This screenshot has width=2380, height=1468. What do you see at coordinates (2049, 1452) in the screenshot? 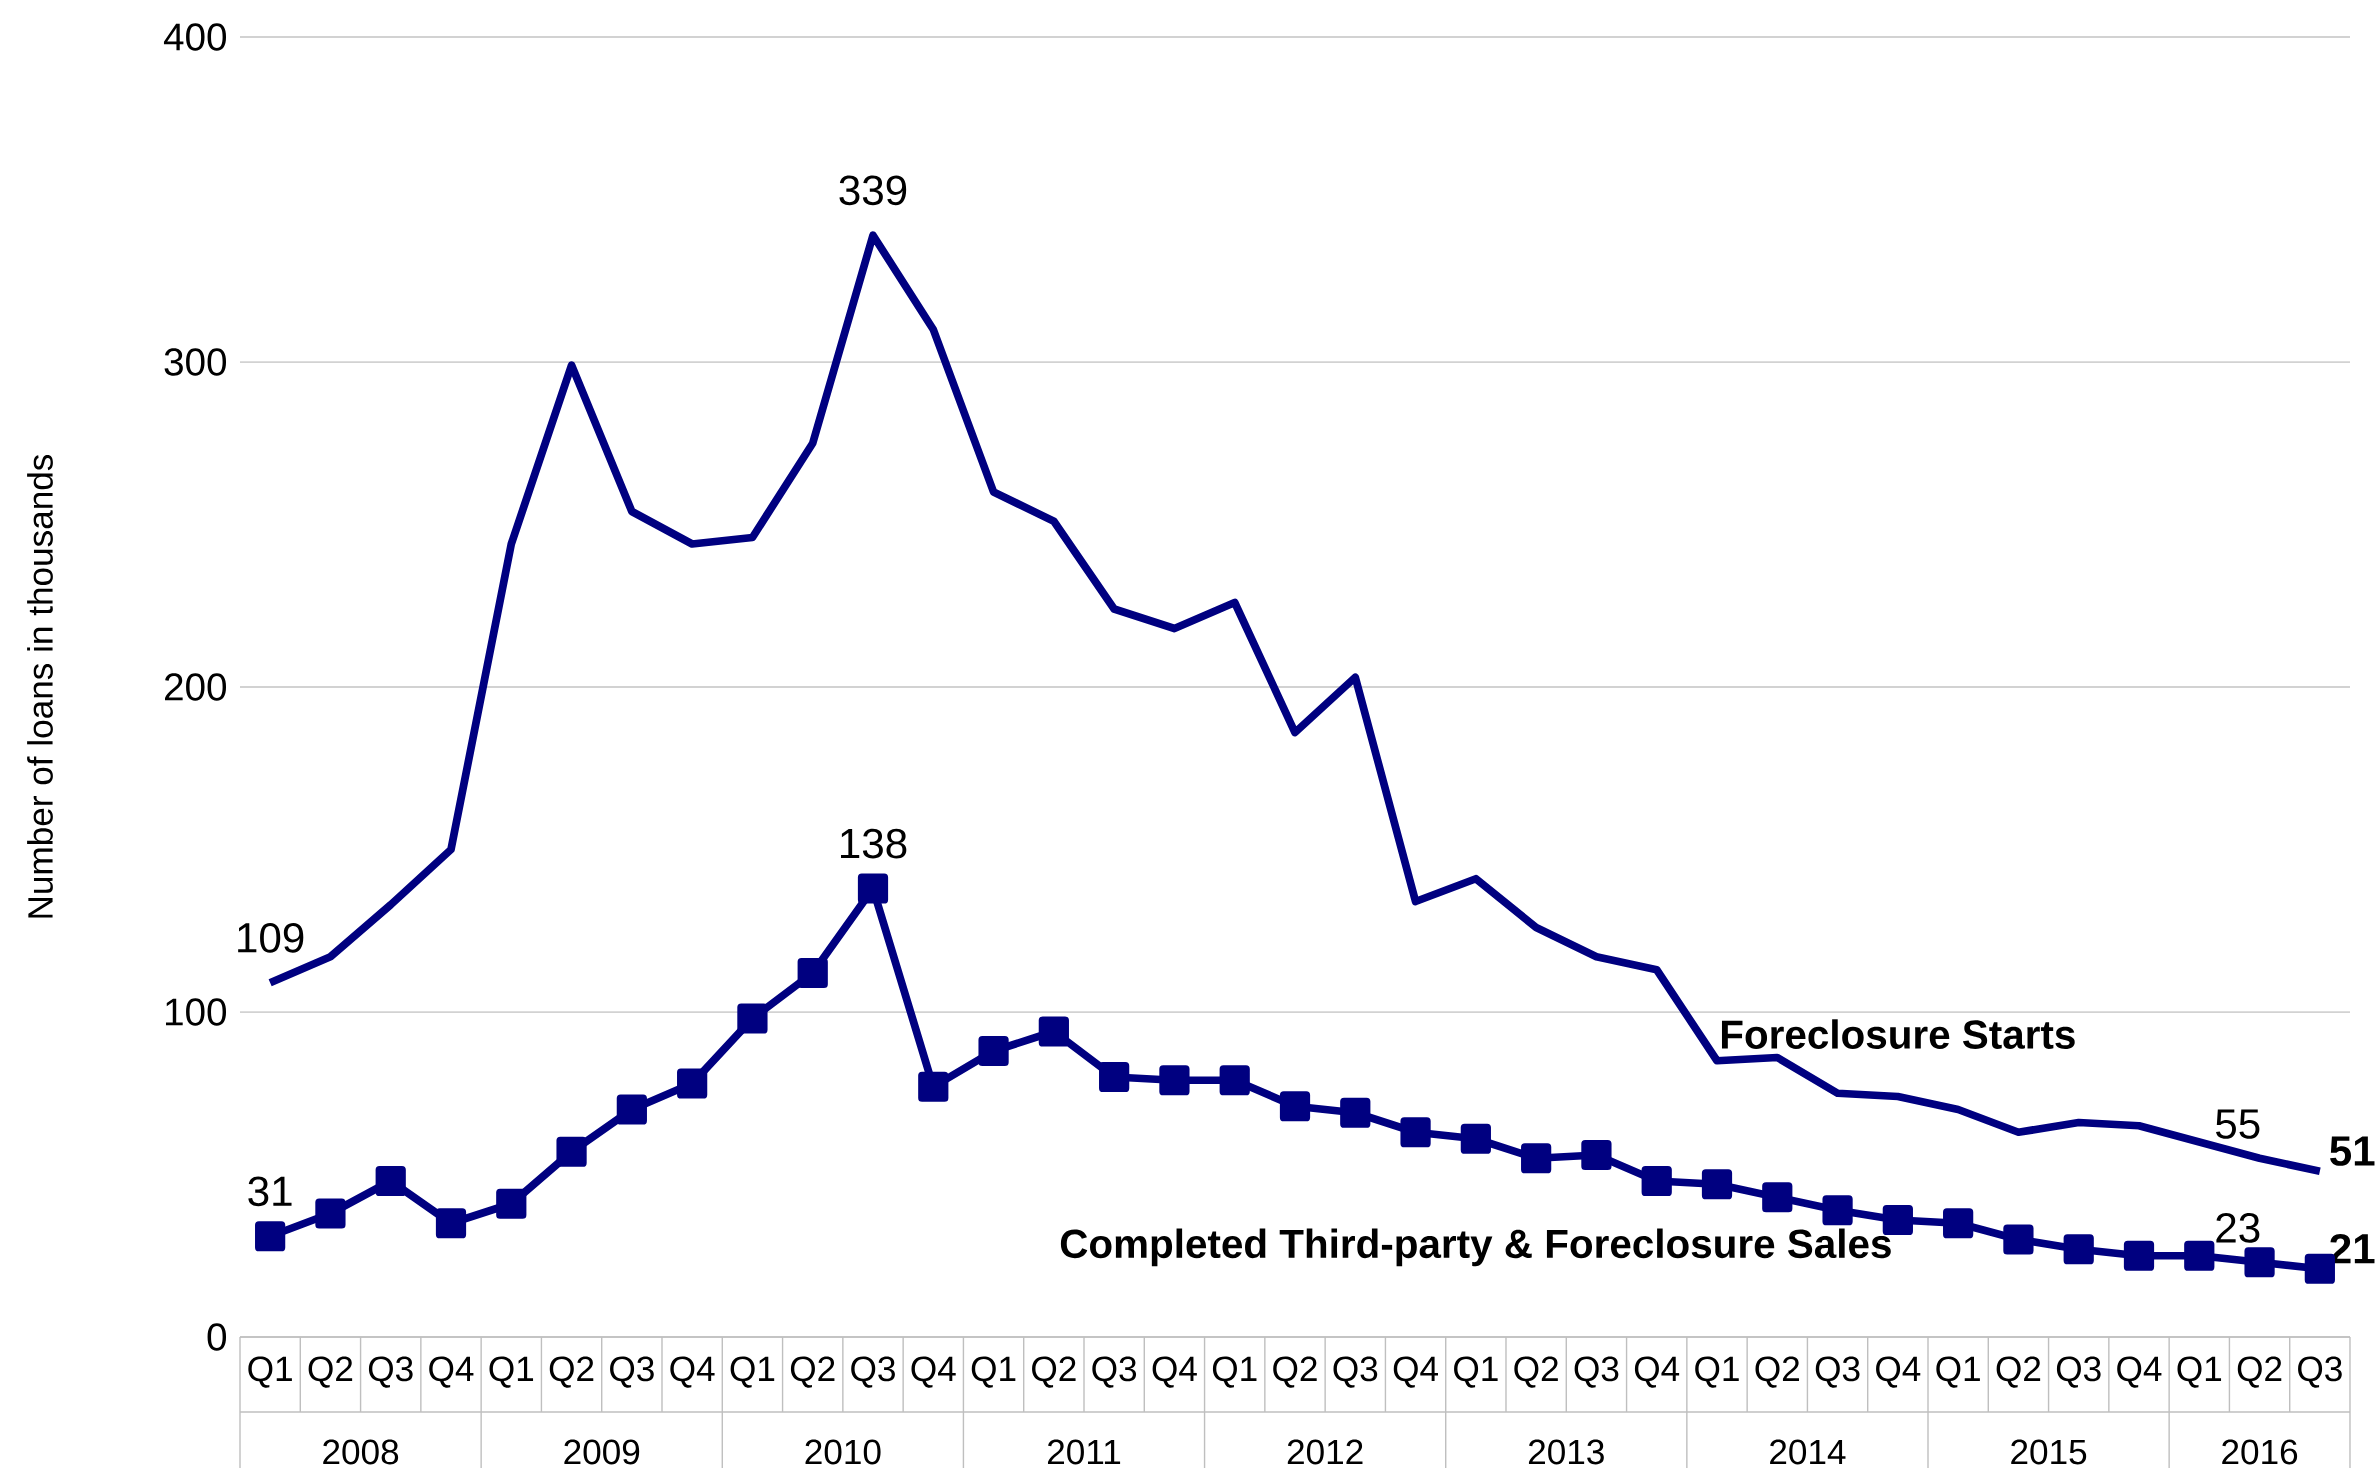
I see `text: 2015` at bounding box center [2049, 1452].